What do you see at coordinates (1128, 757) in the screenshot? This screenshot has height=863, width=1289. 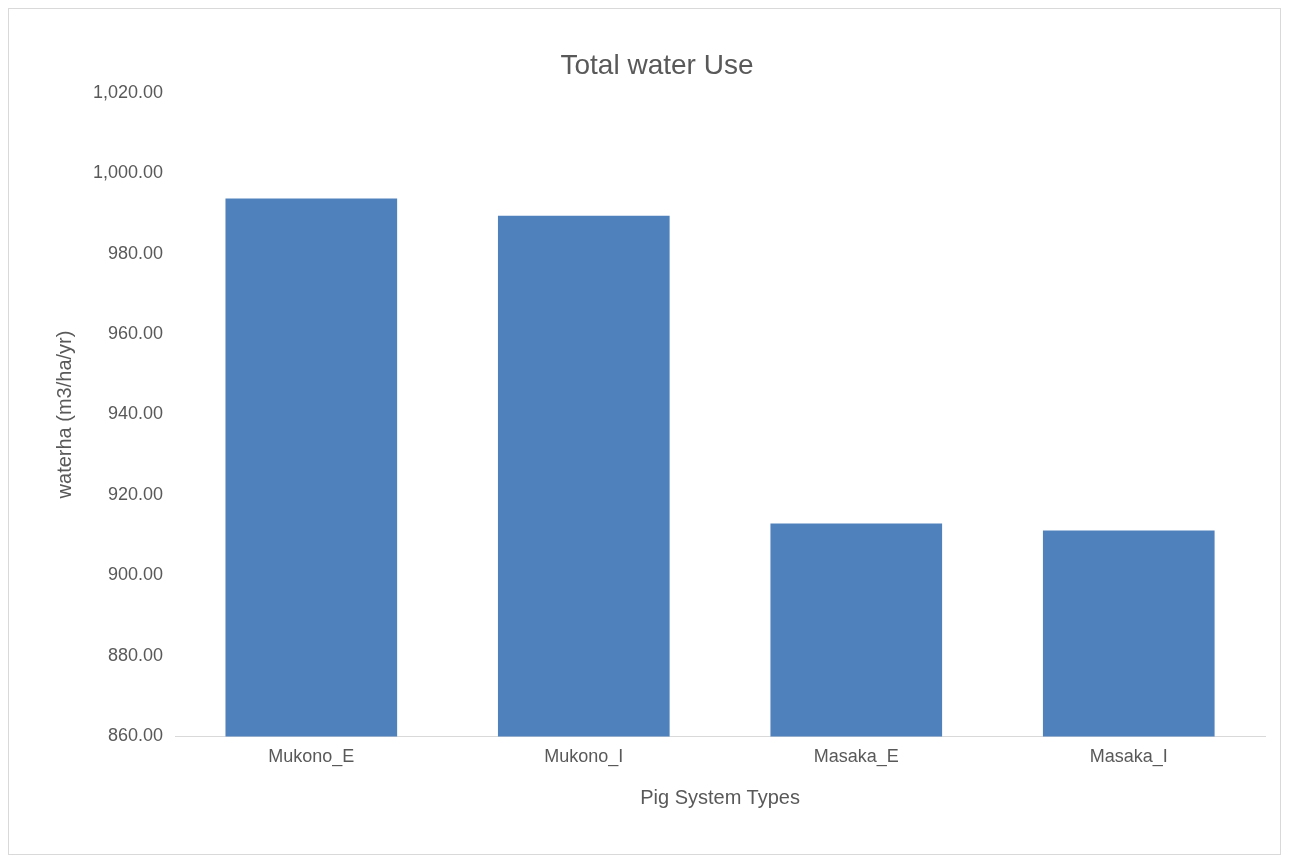 I see `x-tick-label: Masaka_I` at bounding box center [1128, 757].